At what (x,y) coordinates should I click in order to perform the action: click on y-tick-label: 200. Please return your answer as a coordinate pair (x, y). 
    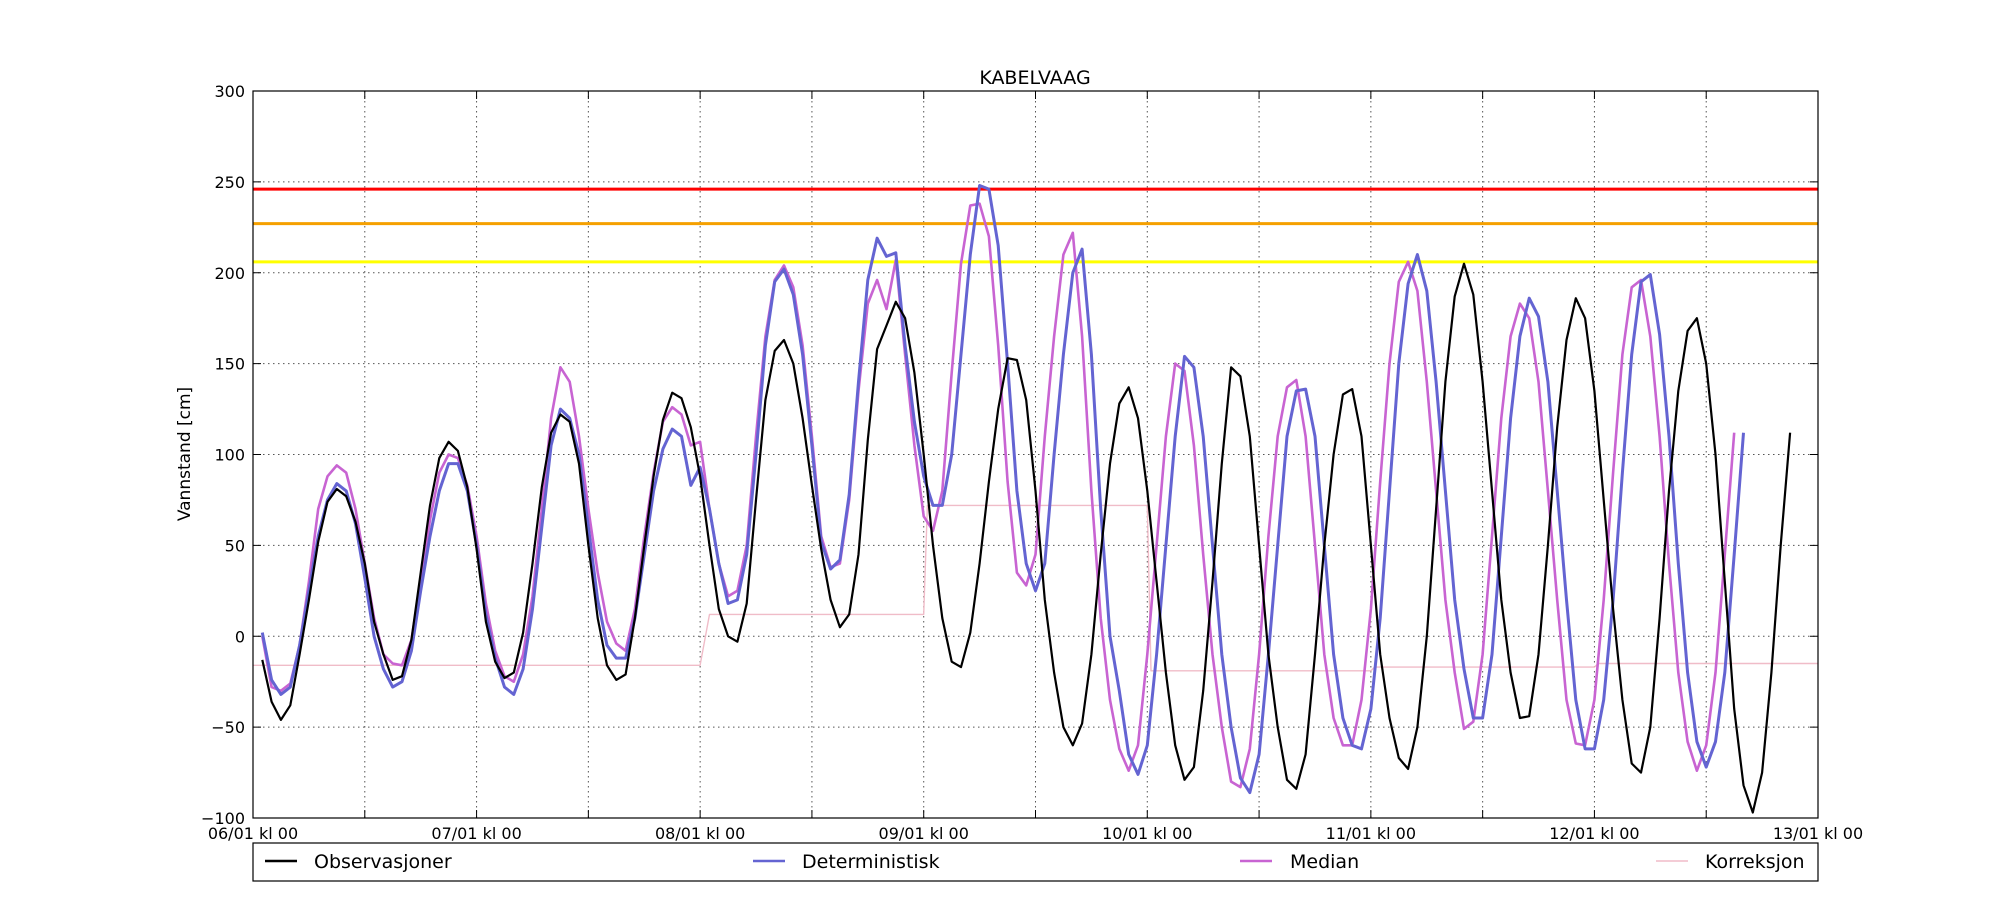
    Looking at the image, I should click on (229, 273).